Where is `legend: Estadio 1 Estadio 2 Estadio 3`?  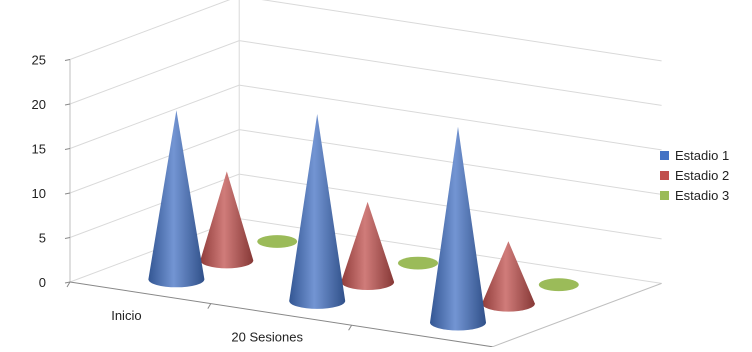
legend: Estadio 1 Estadio 2 Estadio 3 is located at coordinates (694, 175).